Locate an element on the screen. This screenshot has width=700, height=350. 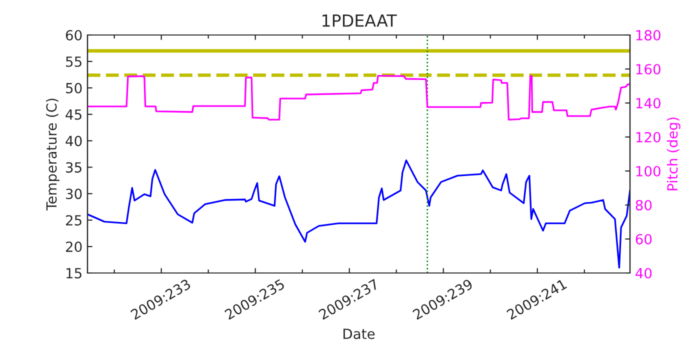
y2-tick-label: 160 is located at coordinates (648, 69).